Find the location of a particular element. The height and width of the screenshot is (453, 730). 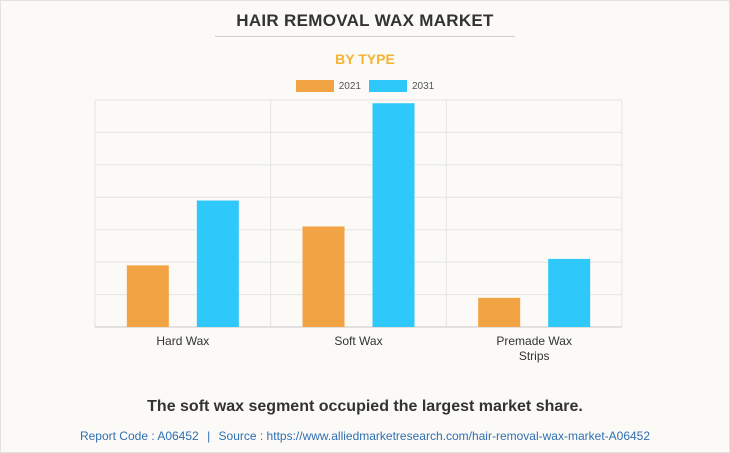

legend-item-2021: 2021 is located at coordinates (328, 86).